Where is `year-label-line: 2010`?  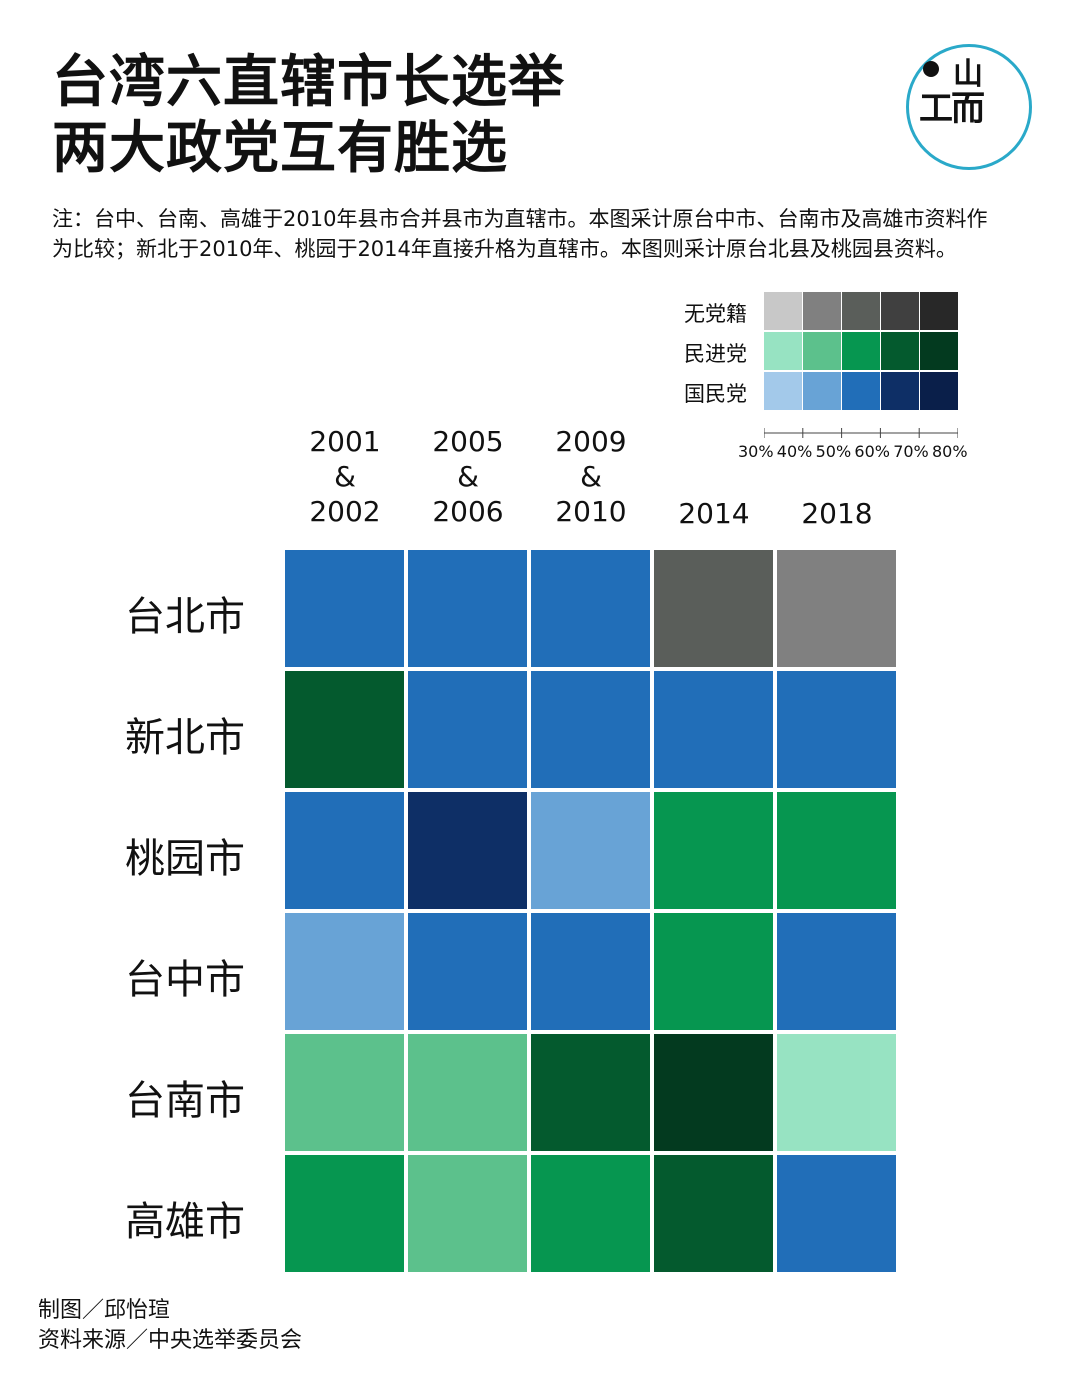
year-label-line: 2010 is located at coordinates (591, 511).